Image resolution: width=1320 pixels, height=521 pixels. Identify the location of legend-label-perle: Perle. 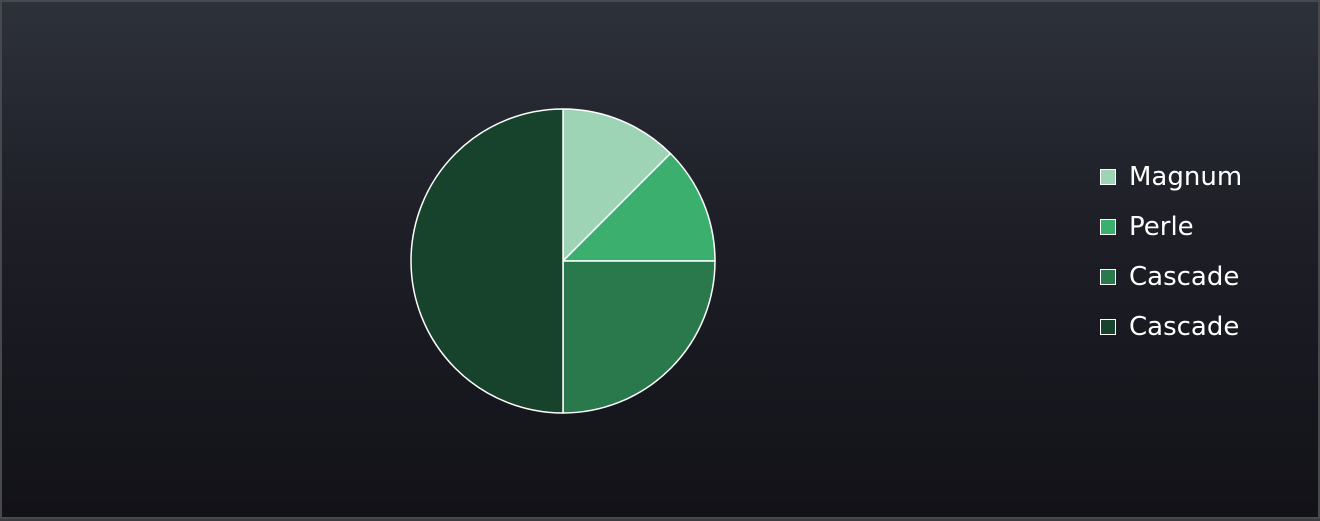
(1161, 227).